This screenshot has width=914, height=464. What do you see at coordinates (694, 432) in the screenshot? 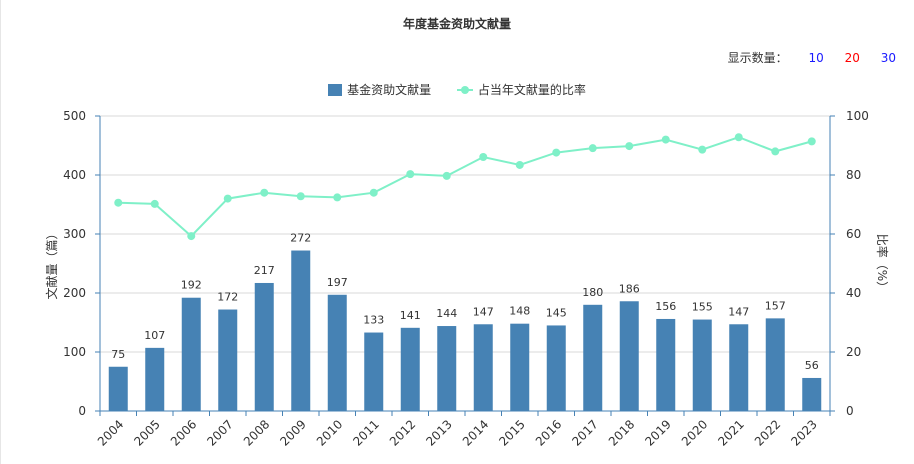
I see `x-tick-label: 2020` at bounding box center [694, 432].